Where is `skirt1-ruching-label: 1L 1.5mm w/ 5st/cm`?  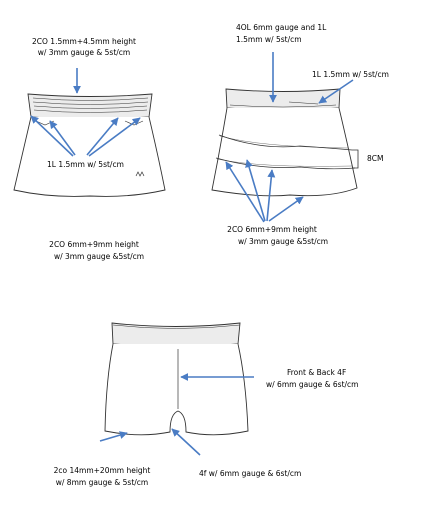 skirt1-ruching-label: 1L 1.5mm w/ 5st/cm is located at coordinates (85, 164).